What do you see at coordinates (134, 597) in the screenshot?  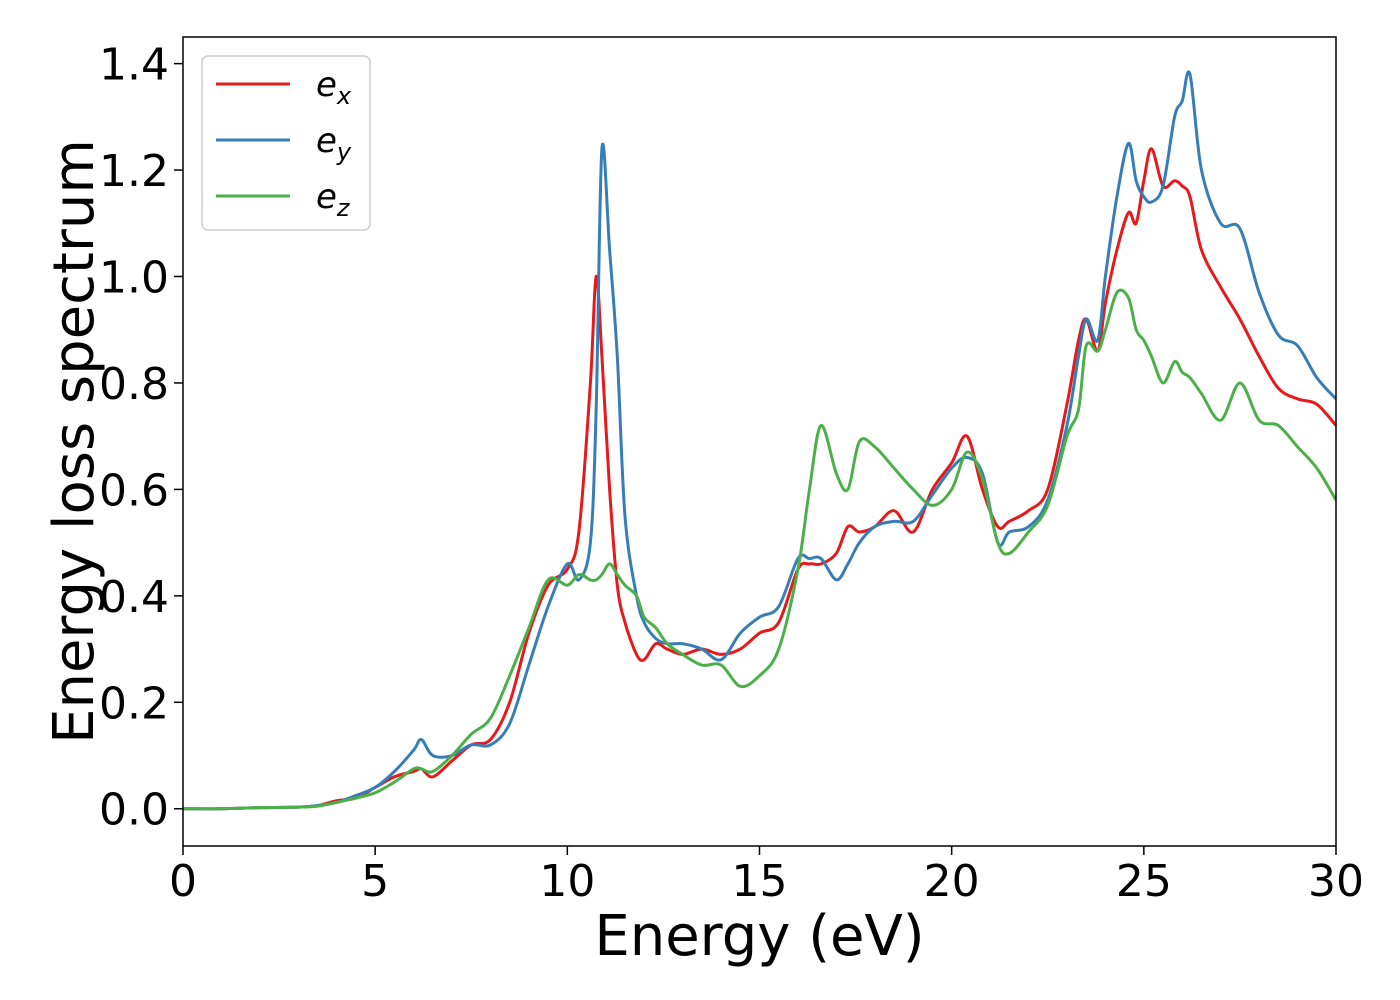 I see `y-tick-label: 0.4` at bounding box center [134, 597].